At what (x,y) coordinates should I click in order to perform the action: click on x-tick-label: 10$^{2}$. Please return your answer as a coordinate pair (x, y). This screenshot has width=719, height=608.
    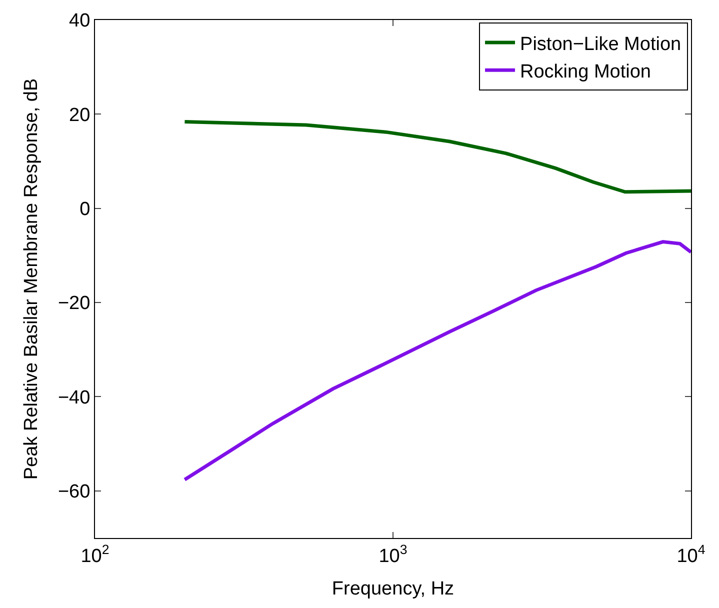
    Looking at the image, I should click on (95, 554).